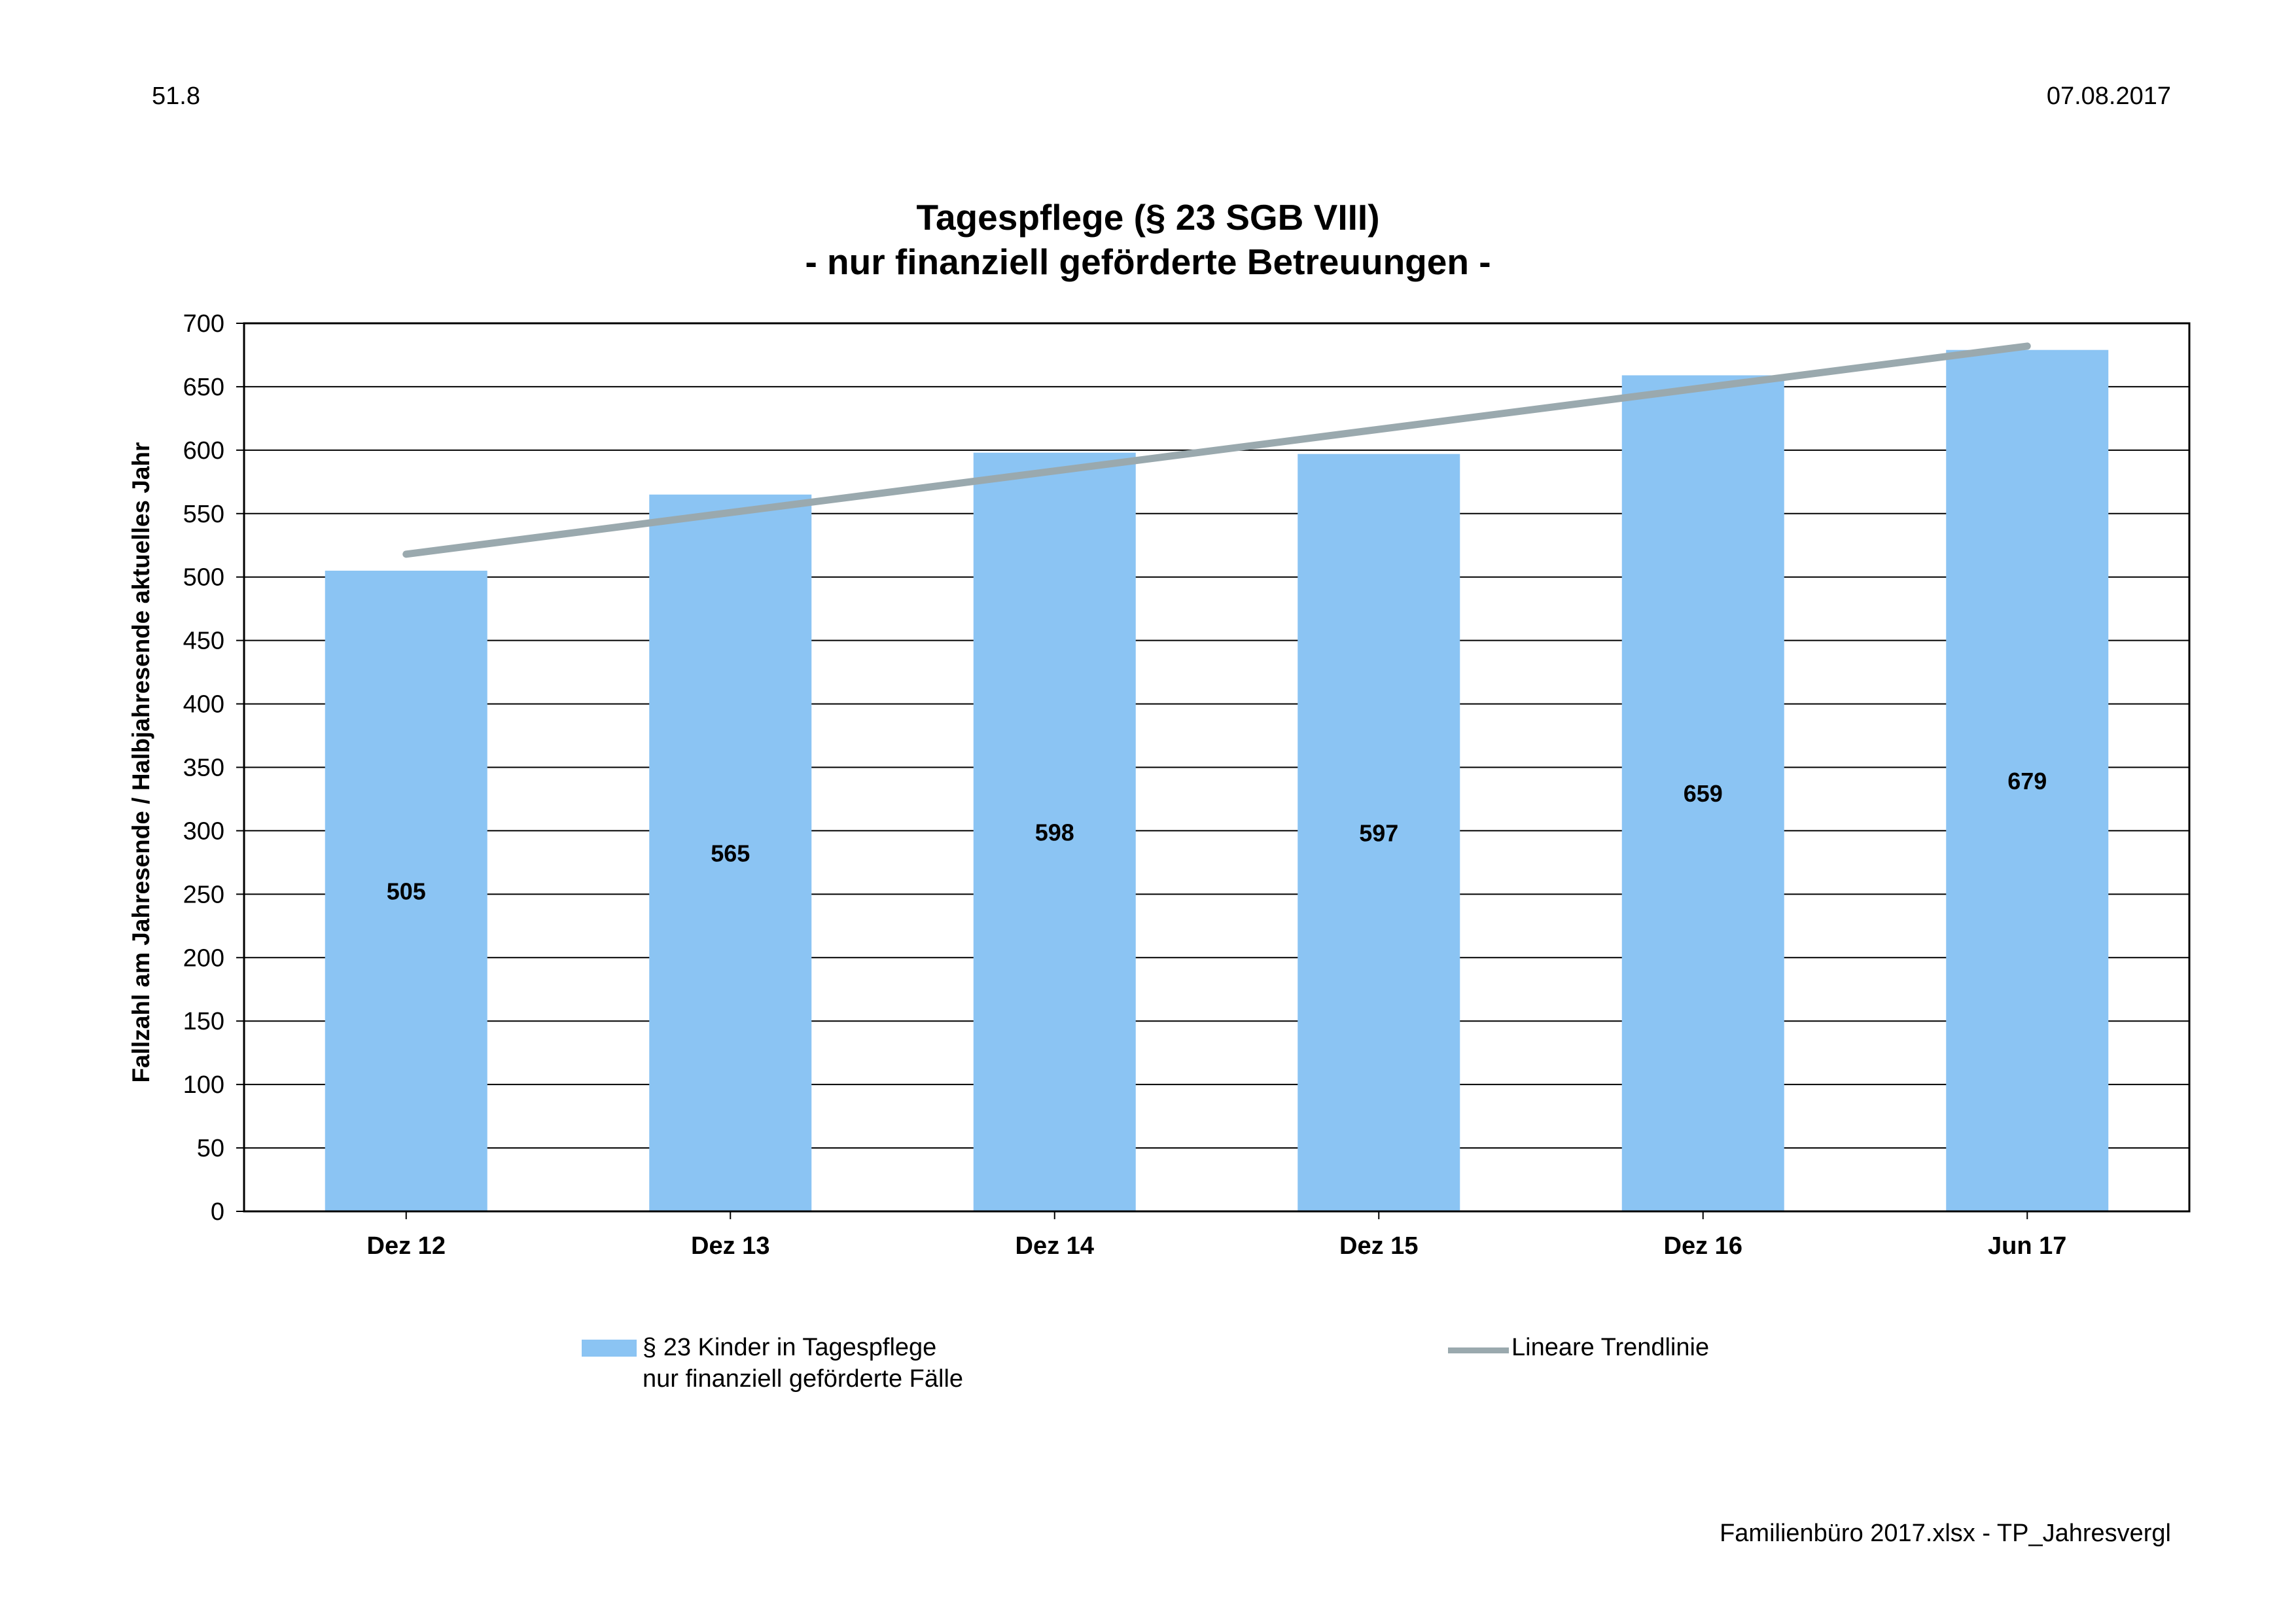  I want to click on footer-source: Familienbüro 2017.xlsx - TP_Jahresvergl, so click(1945, 1533).